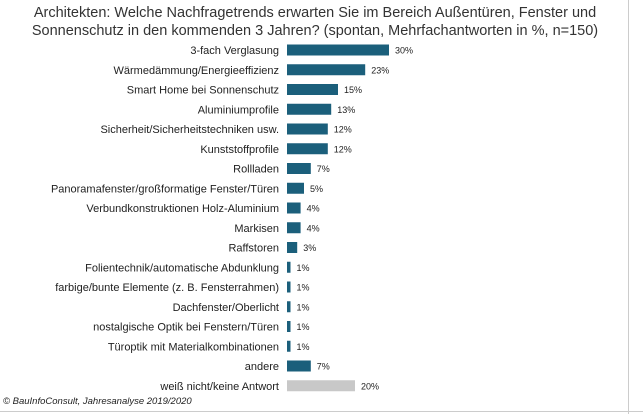 The height and width of the screenshot is (414, 643). What do you see at coordinates (182, 268) in the screenshot?
I see `category-label: Folientechnik/automatische Abdunklung` at bounding box center [182, 268].